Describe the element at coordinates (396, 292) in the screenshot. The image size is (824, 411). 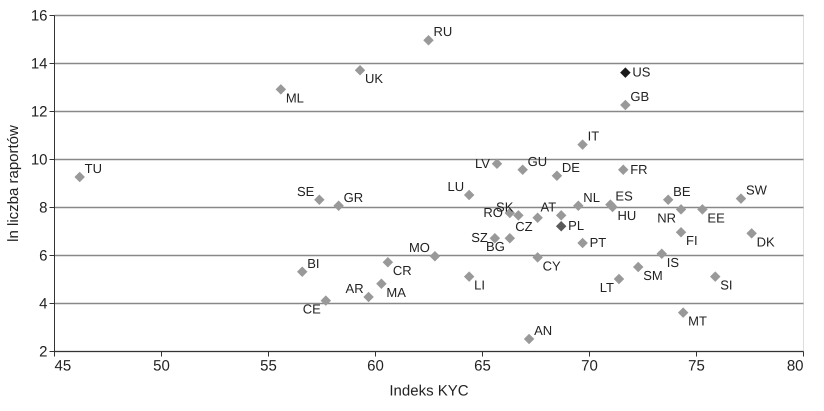
I see `annotation: MA` at that location.